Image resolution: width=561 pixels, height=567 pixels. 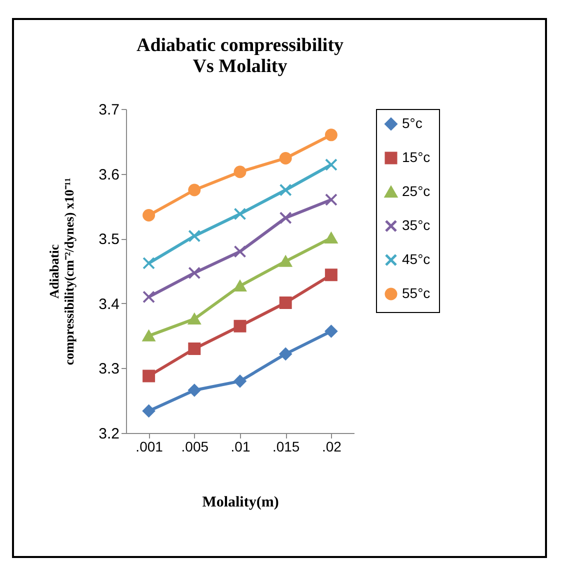 I want to click on legend-label: 35°c, so click(x=416, y=225).